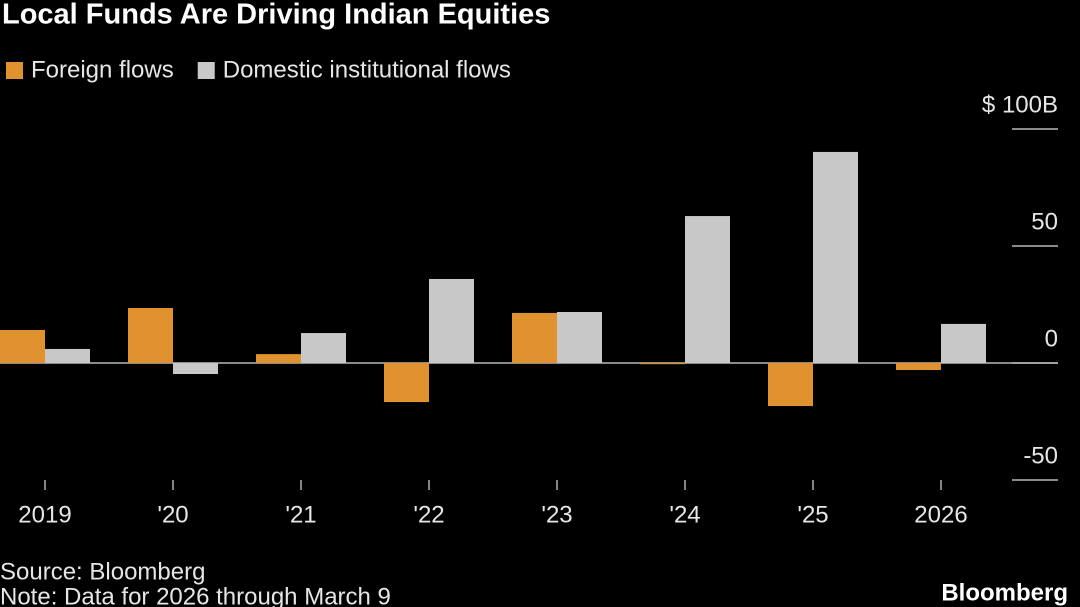 This screenshot has height=607, width=1080. I want to click on x-tick-label: '23, so click(556, 514).